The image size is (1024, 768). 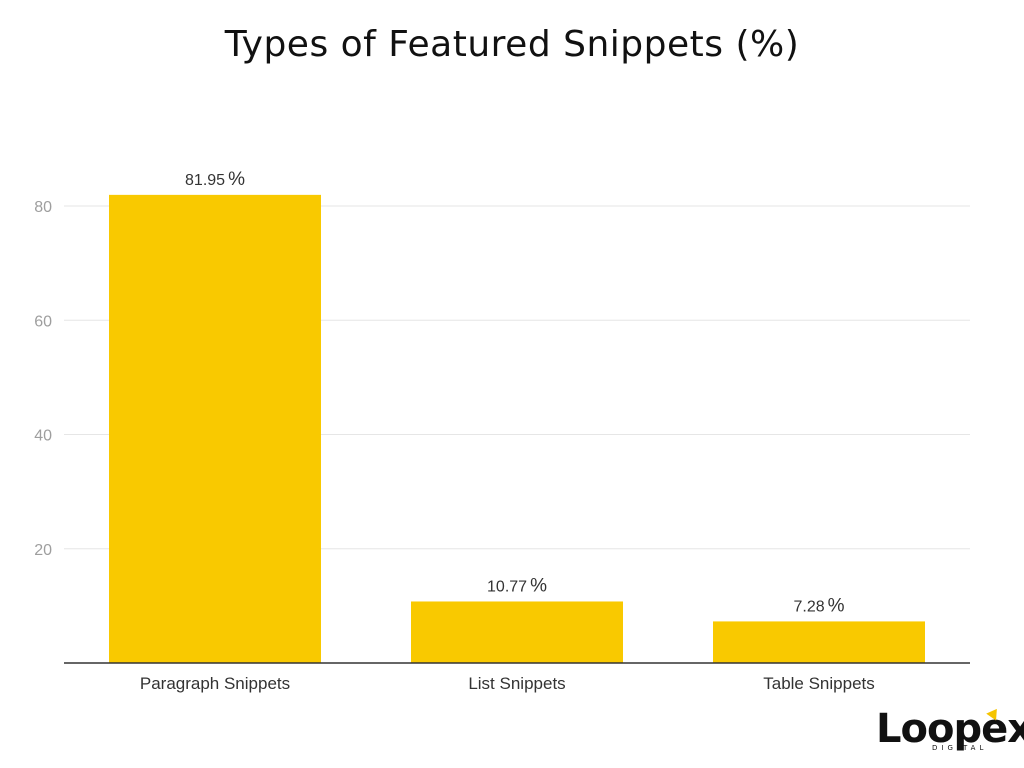 I want to click on x-category-label: Table Snippets, so click(x=819, y=683).